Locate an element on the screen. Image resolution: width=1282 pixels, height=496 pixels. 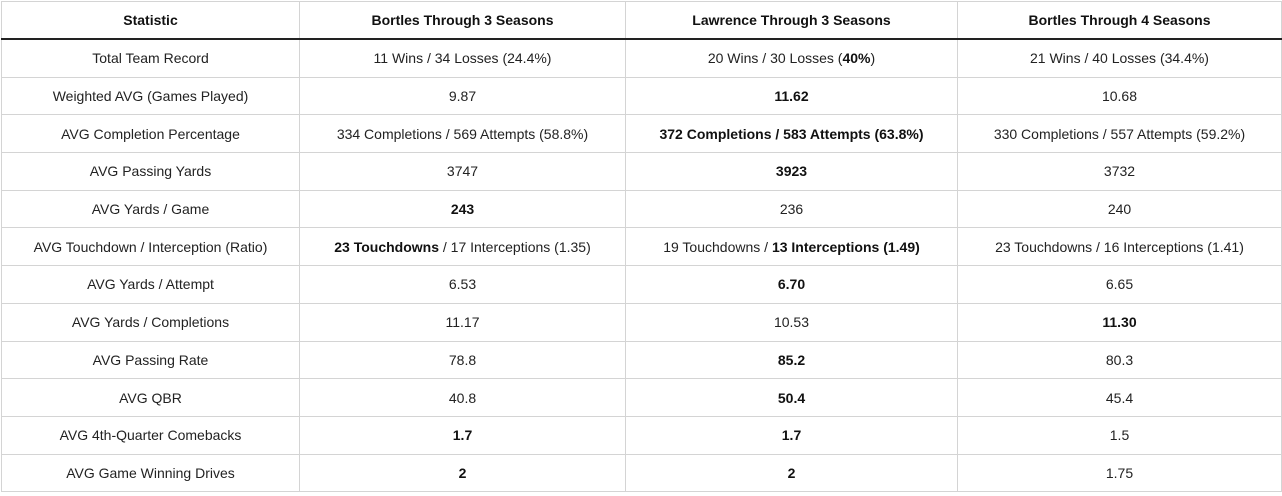
header-statistic: Statistic is located at coordinates (150, 20).